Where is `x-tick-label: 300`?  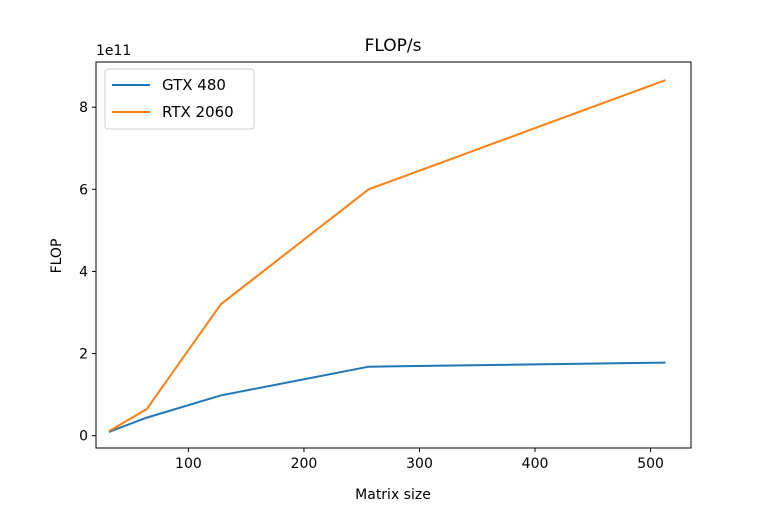
x-tick-label: 300 is located at coordinates (419, 464).